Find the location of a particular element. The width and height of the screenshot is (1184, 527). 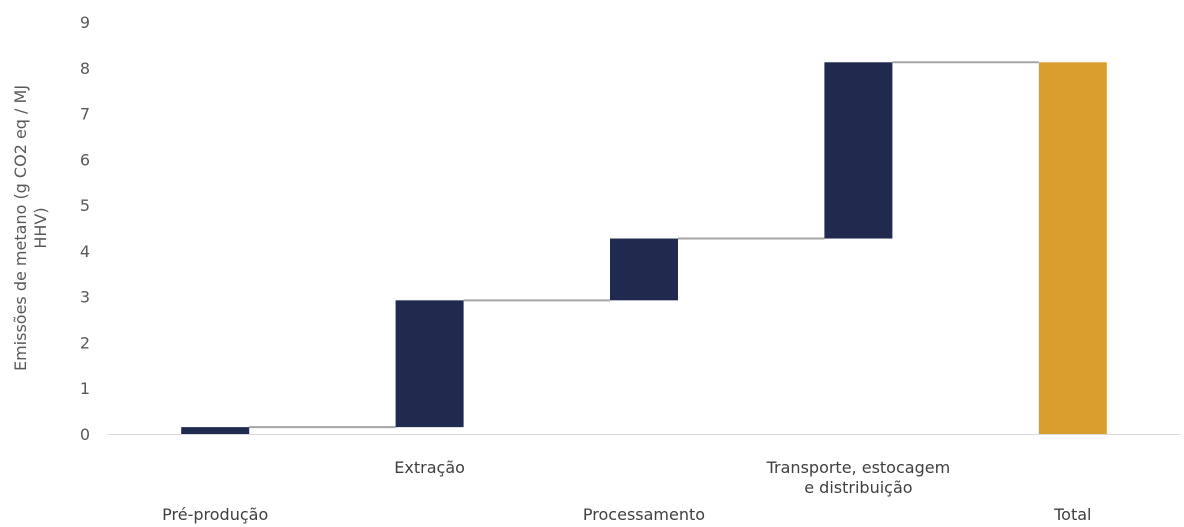

y-tick-label: 6 is located at coordinates (85, 159).